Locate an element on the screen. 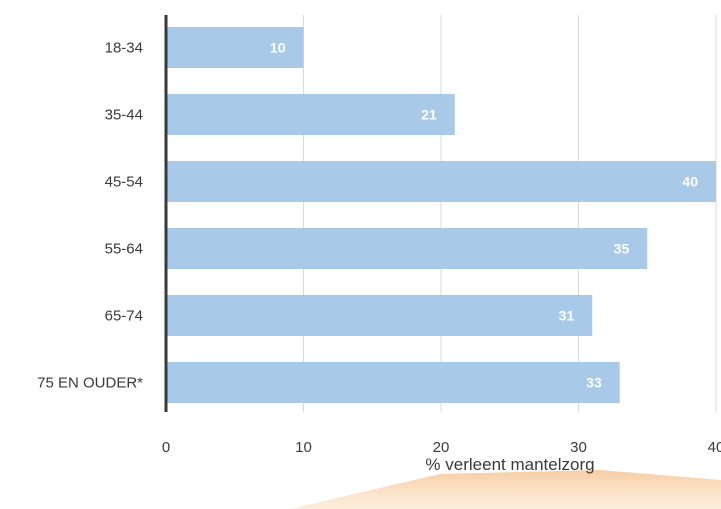 The height and width of the screenshot is (509, 721). bar-value-label-6: 33 is located at coordinates (594, 383).